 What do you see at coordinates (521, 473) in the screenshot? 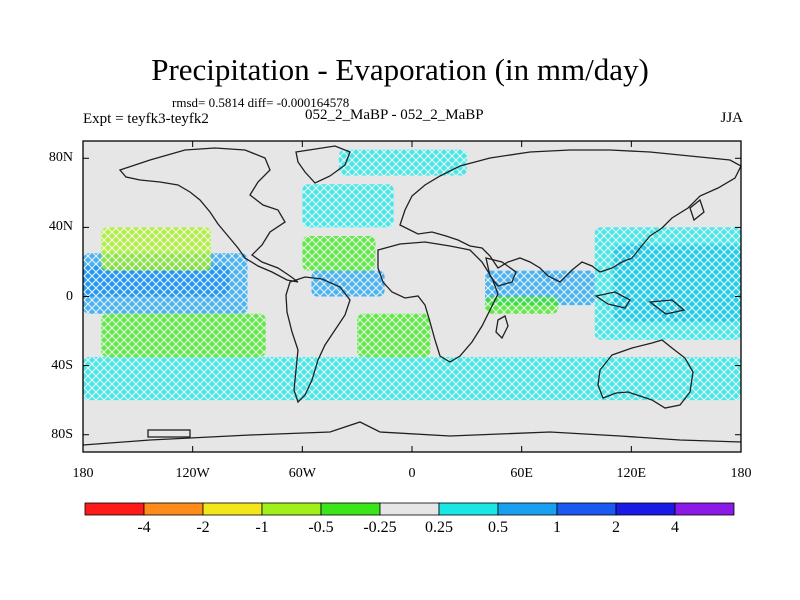
I see `lon-label: 60E` at bounding box center [521, 473].